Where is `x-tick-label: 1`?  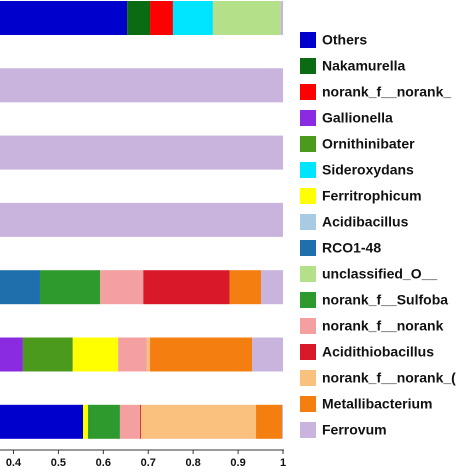
x-tick-label: 1 is located at coordinates (283, 463).